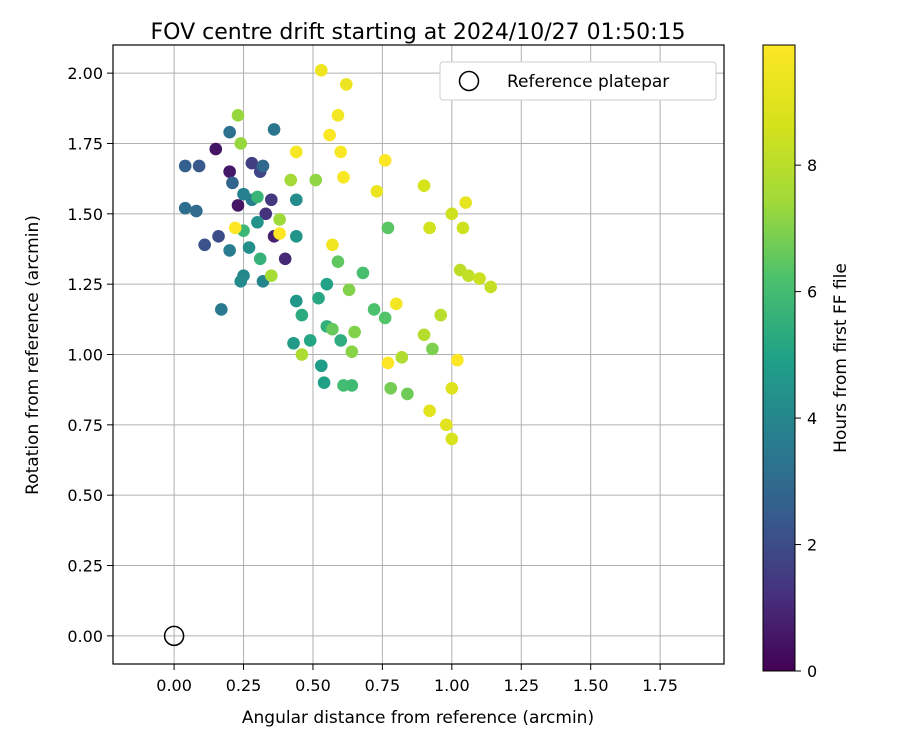  What do you see at coordinates (85, 73) in the screenshot?
I see `y-tick-label: 2.00` at bounding box center [85, 73].